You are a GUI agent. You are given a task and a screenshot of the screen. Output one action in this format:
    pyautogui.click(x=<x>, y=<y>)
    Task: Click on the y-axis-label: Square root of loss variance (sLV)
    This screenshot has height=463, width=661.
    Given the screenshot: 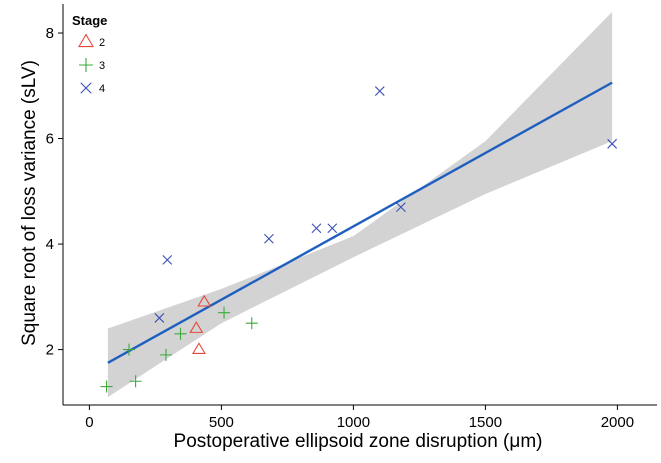 What is the action you would take?
    pyautogui.click(x=29, y=203)
    